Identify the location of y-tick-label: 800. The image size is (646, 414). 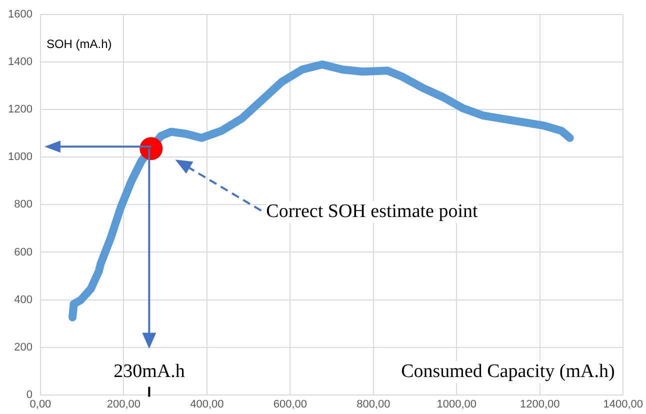
(23, 204).